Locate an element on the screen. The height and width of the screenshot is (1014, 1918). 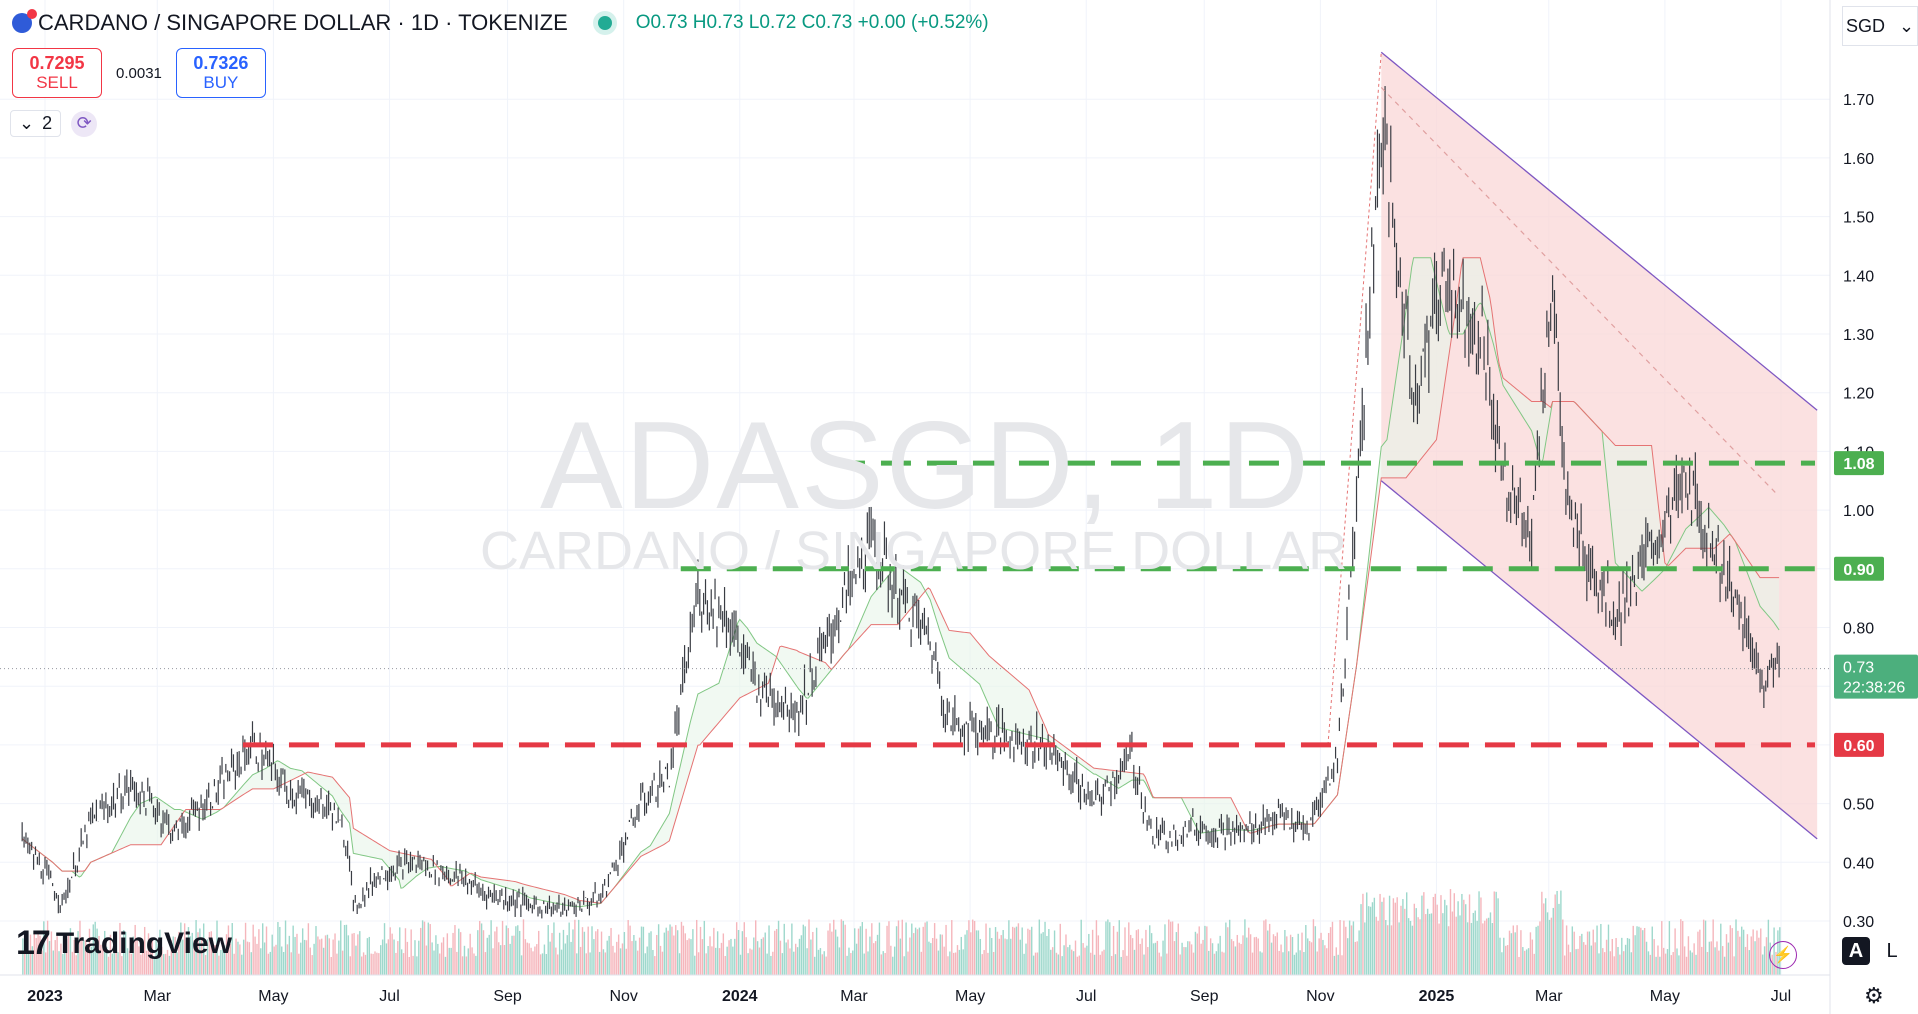
x-tick-label: May is located at coordinates (1665, 996).